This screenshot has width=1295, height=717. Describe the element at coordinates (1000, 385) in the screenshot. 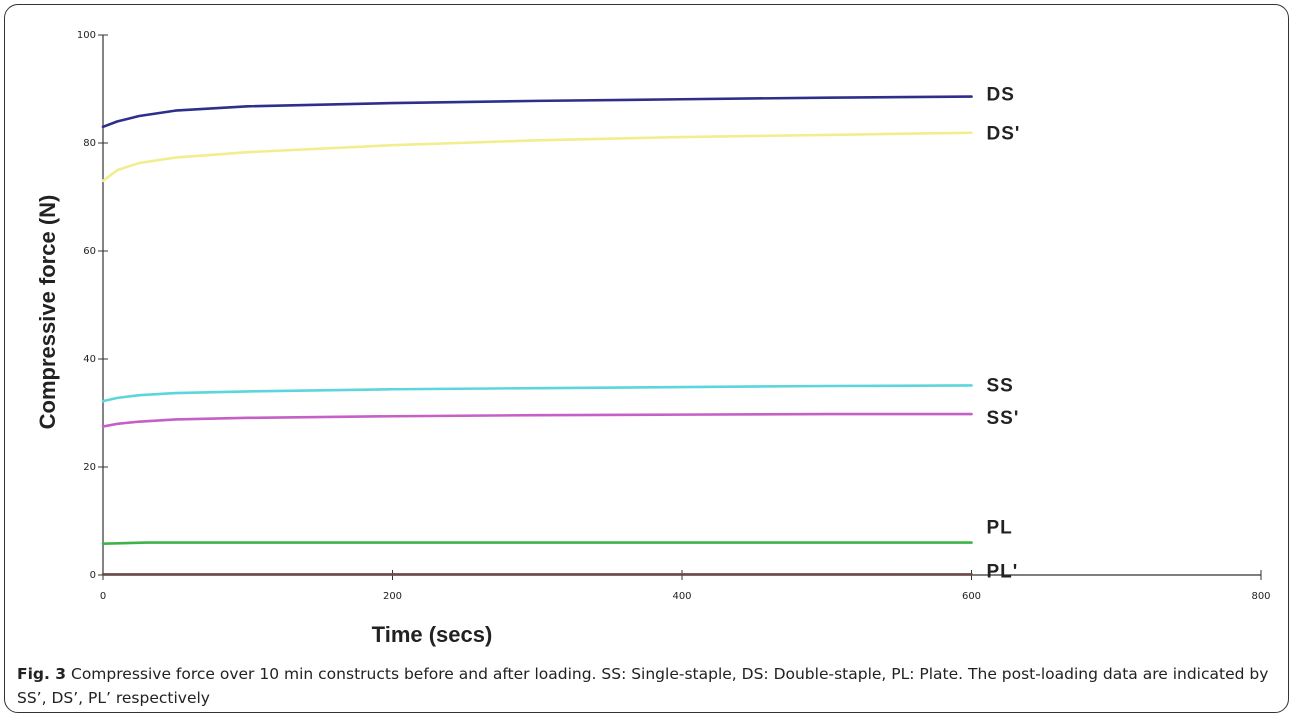

I see `series-label: SS` at that location.